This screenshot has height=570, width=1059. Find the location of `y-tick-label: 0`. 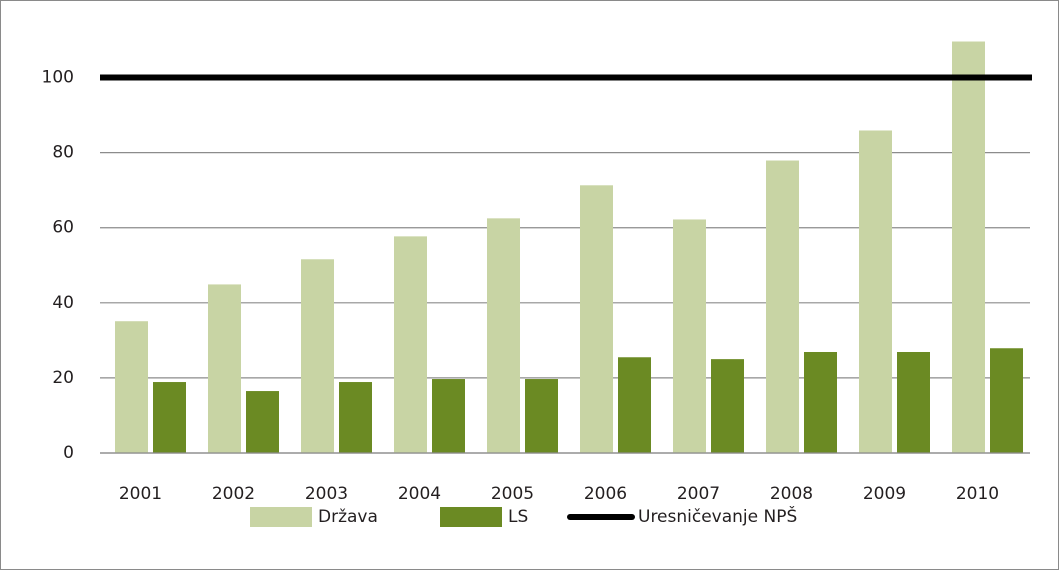

y-tick-label: 0 is located at coordinates (68, 453).